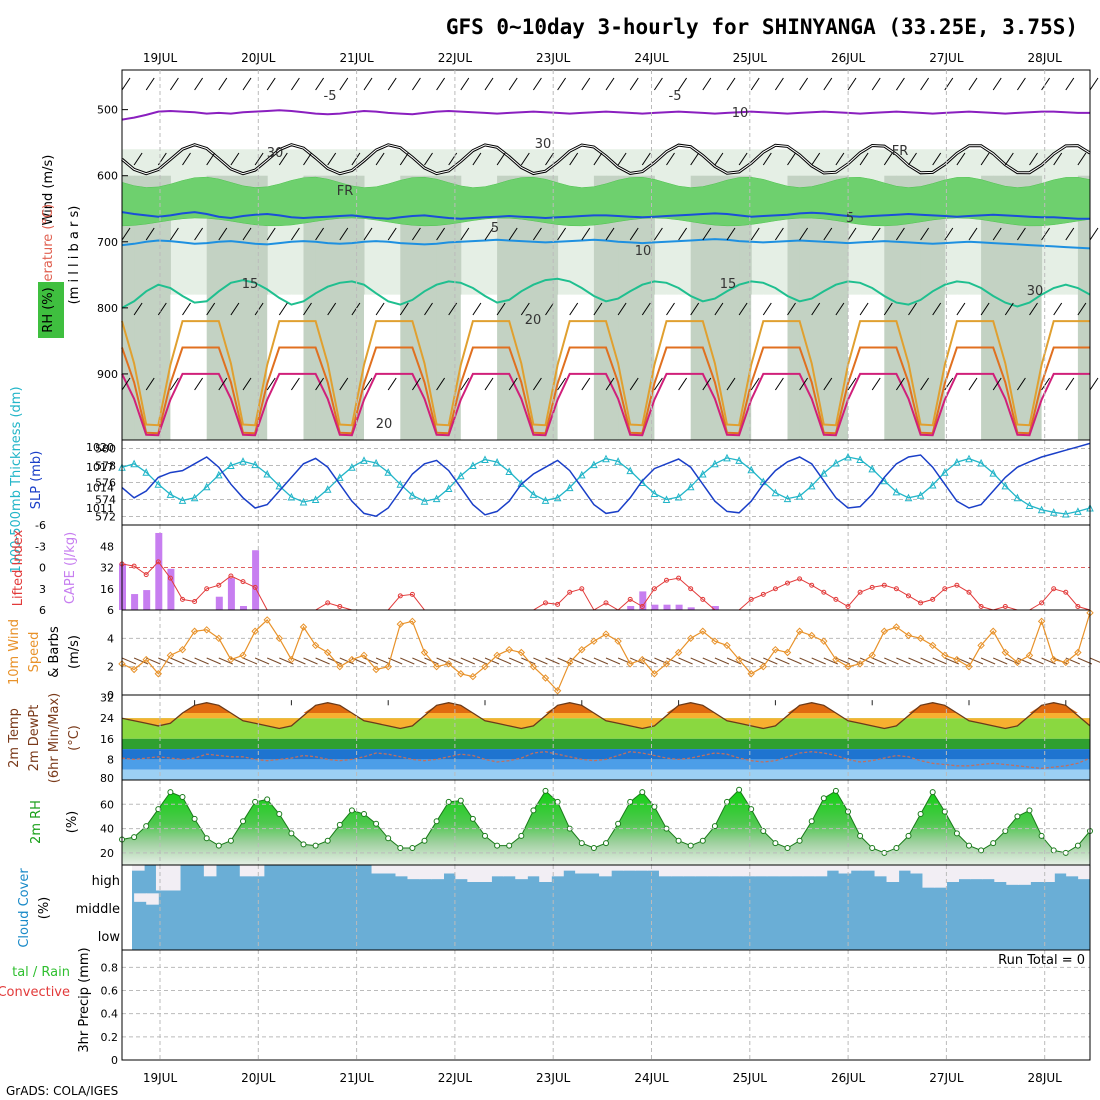 The image size is (1100, 1100). Describe the element at coordinates (107, 718) in the screenshot. I see `temp-tick: 24` at that location.